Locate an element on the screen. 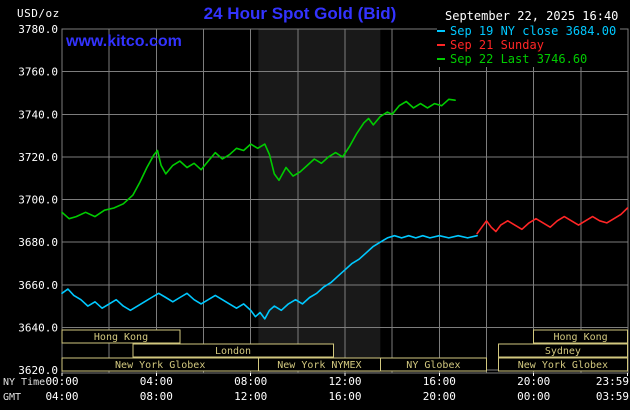 This screenshot has width=630, height=410. y-tick-label: 3740.0 is located at coordinates (38, 114).